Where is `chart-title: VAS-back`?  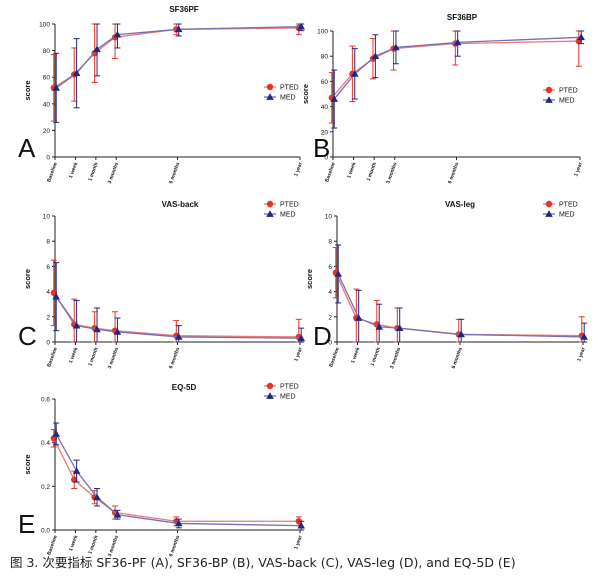 chart-title: VAS-back is located at coordinates (180, 204).